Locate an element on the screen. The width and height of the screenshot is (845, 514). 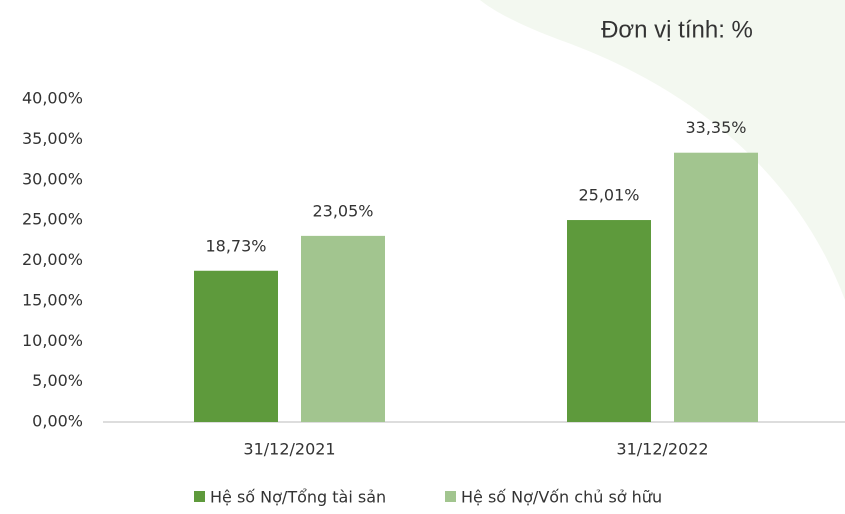
legend-label: Hệ số Nợ/Vốn chủ sở hữu is located at coordinates (561, 497).